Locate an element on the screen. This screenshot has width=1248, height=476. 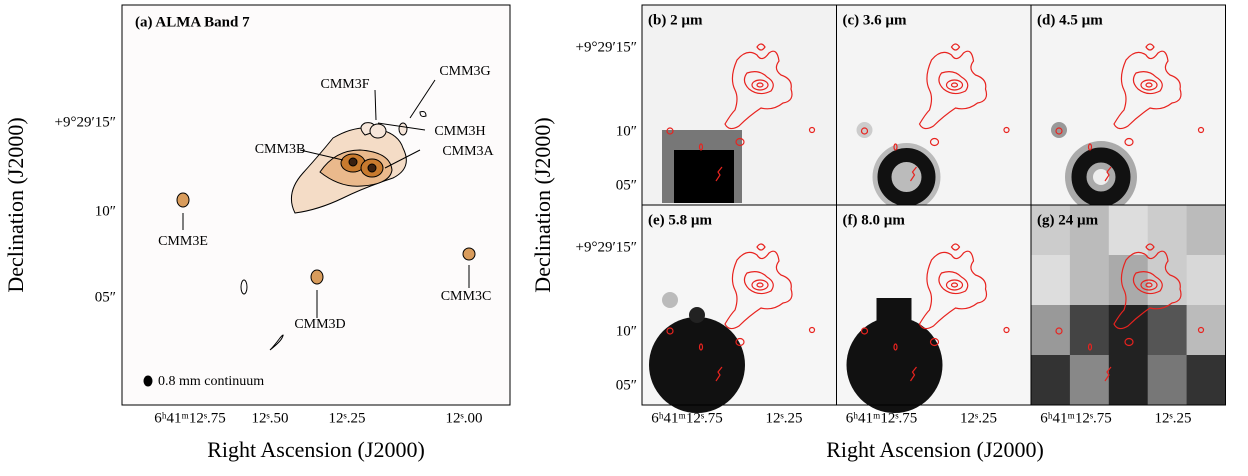
source-label: CMM3E is located at coordinates (183, 241).